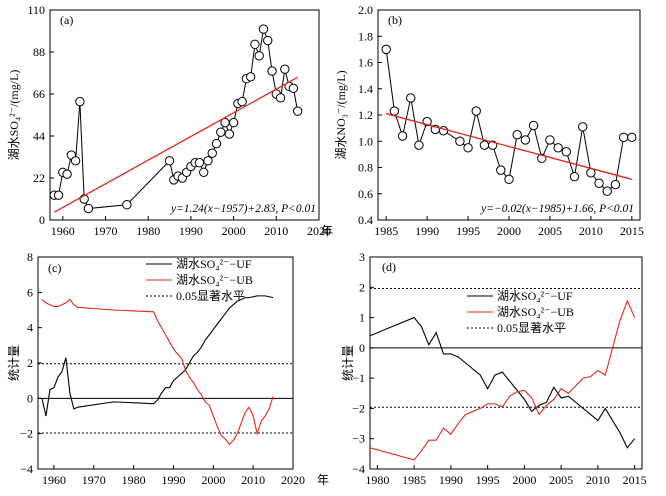  I want to click on y-tick-label: 88, so click(39, 52).